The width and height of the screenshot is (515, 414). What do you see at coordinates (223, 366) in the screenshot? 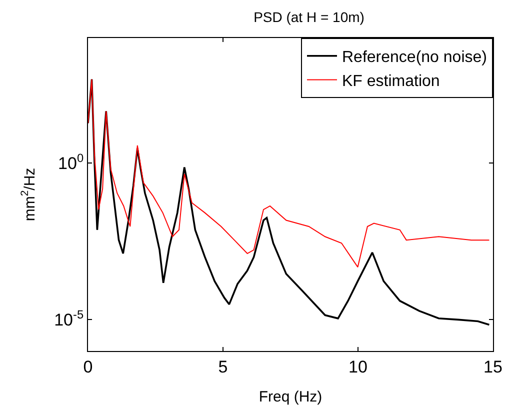
I see `x-tick-label: 5` at bounding box center [223, 366].